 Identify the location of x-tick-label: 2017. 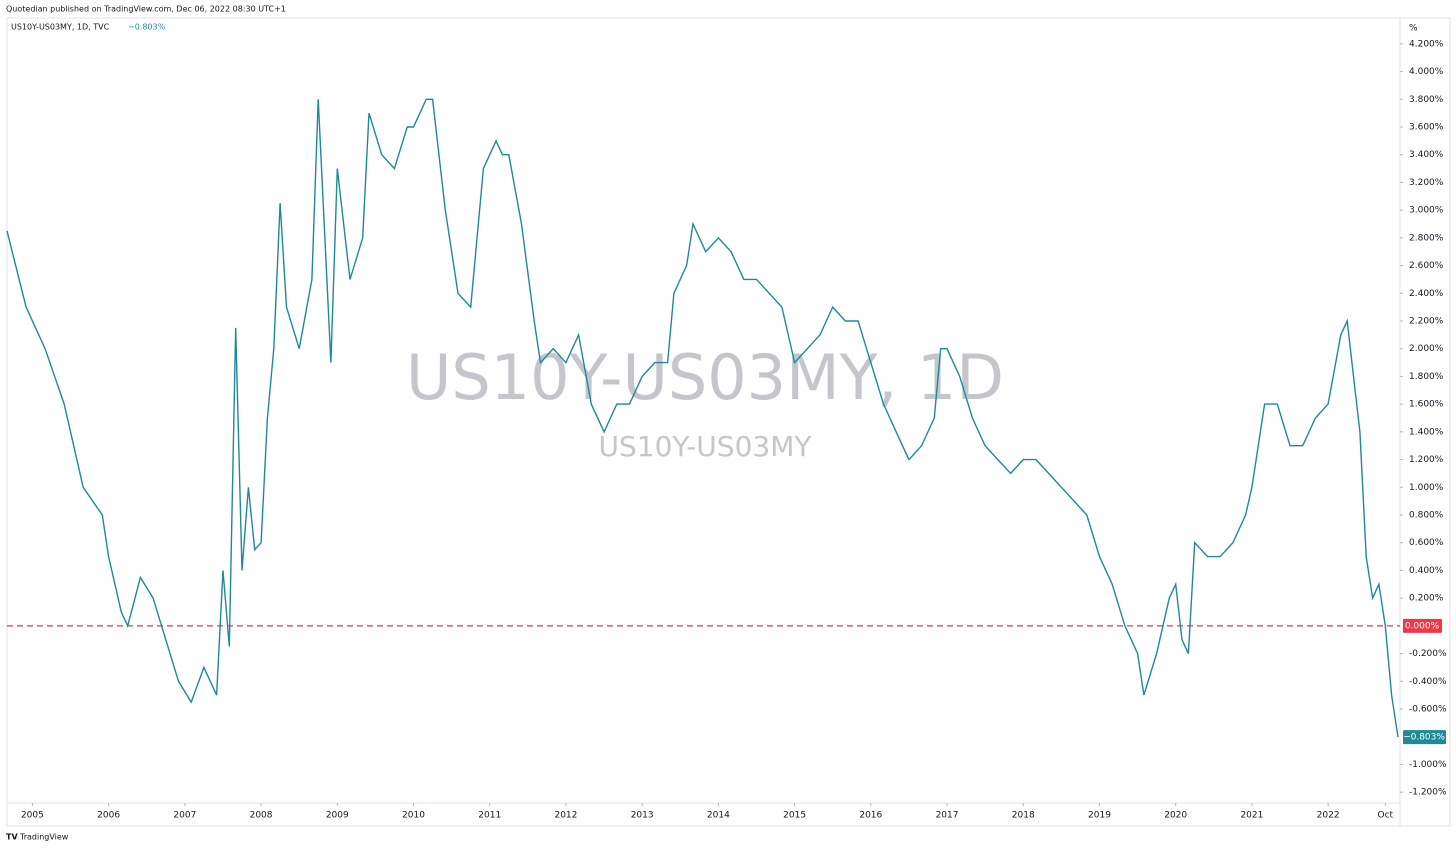
(947, 816).